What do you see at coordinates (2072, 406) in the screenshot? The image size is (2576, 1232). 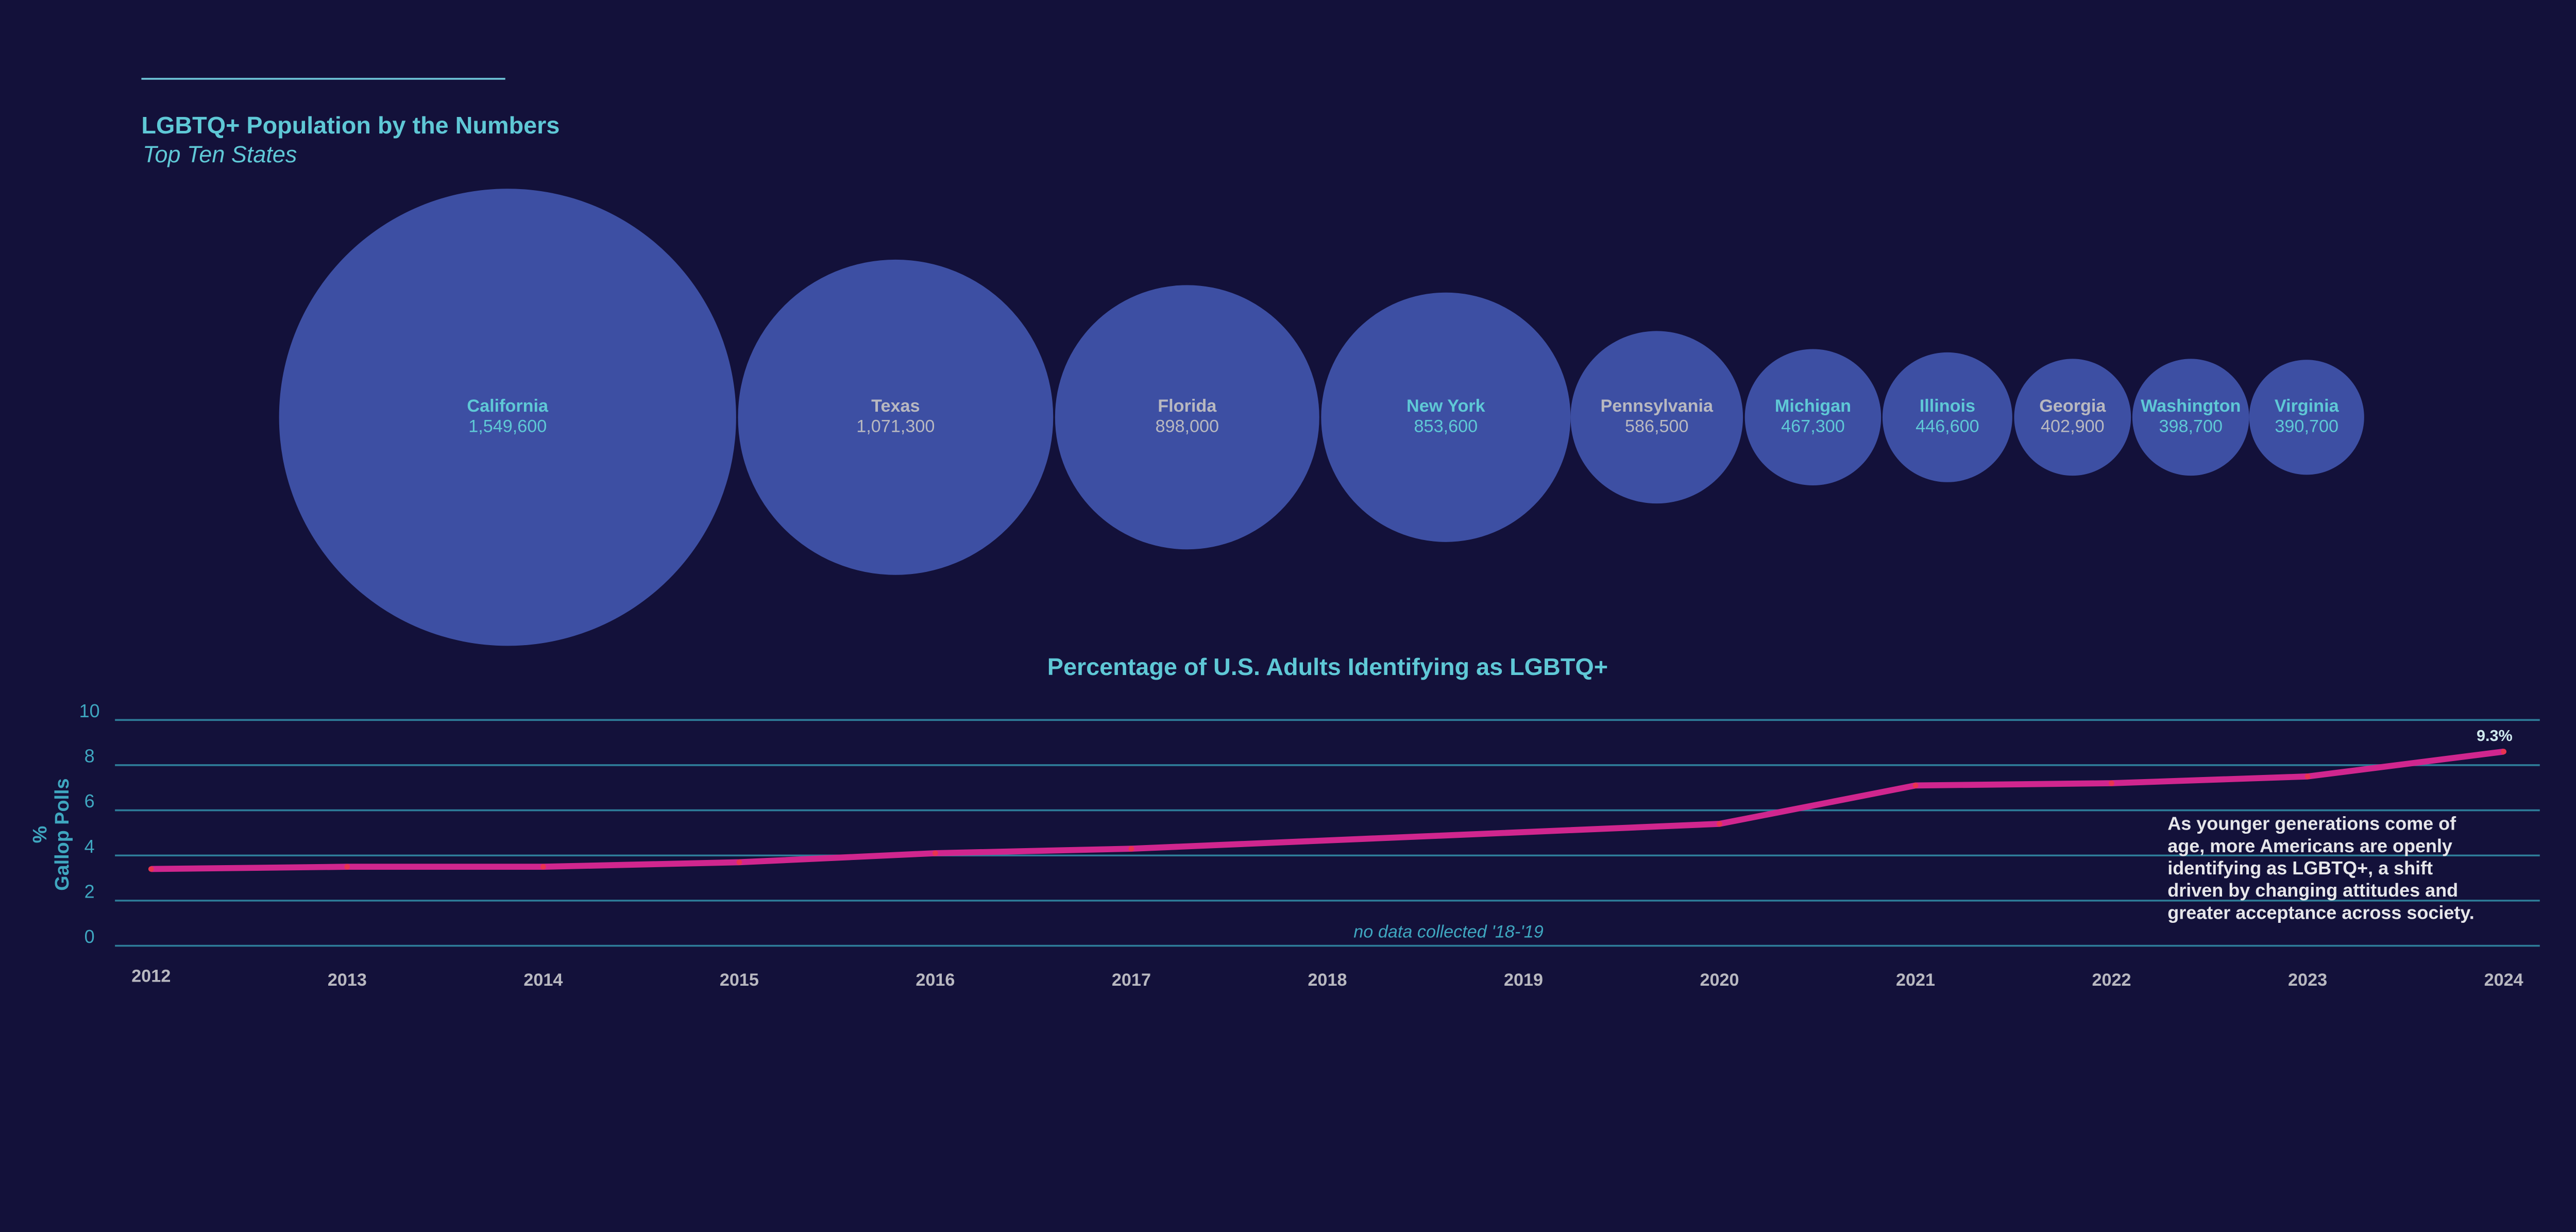 I see `state-name: Georgia` at bounding box center [2072, 406].